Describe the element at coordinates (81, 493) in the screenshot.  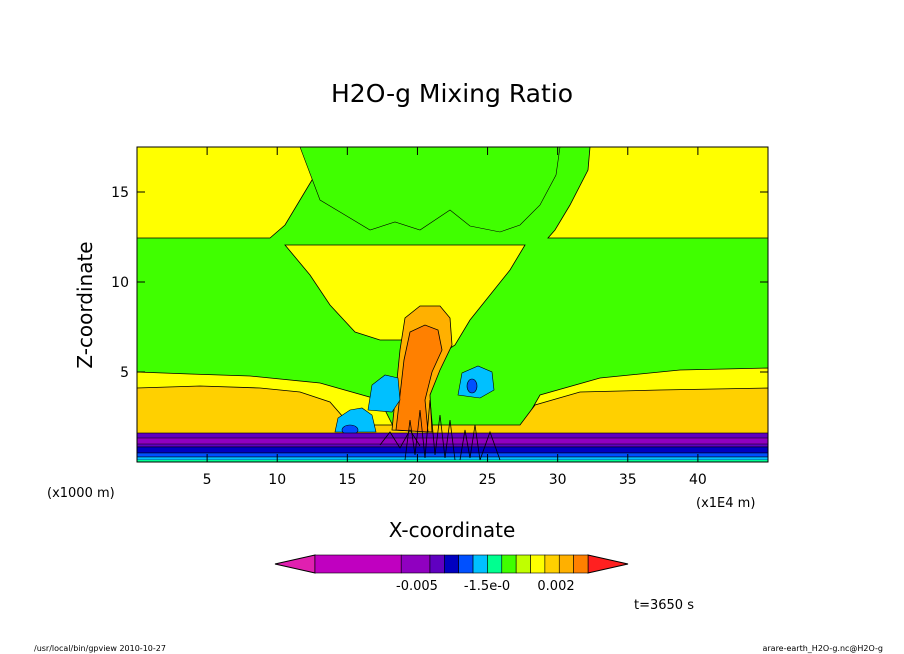
I see `y-unit-note: (x1000 m)` at that location.